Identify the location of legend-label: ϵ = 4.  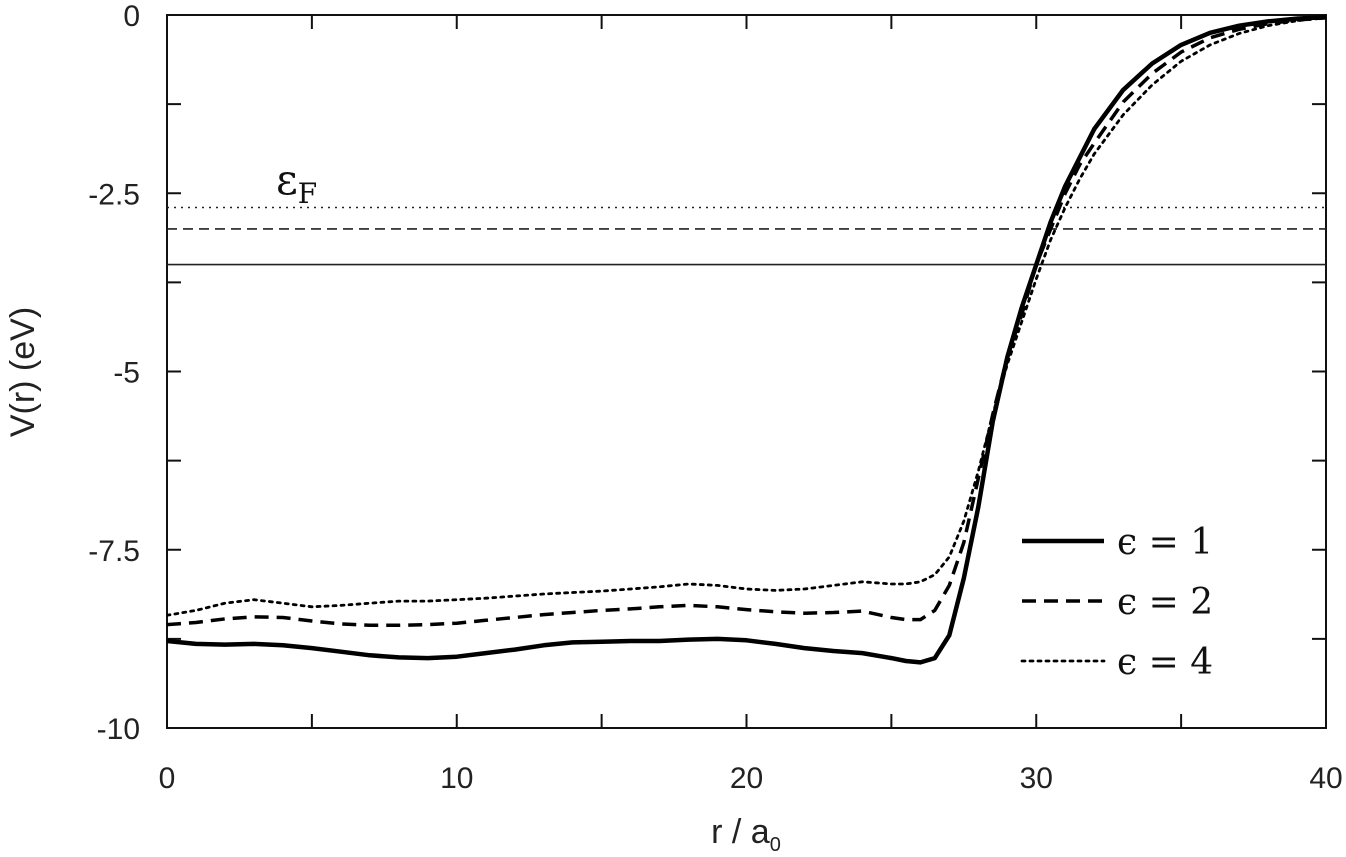
(1165, 662).